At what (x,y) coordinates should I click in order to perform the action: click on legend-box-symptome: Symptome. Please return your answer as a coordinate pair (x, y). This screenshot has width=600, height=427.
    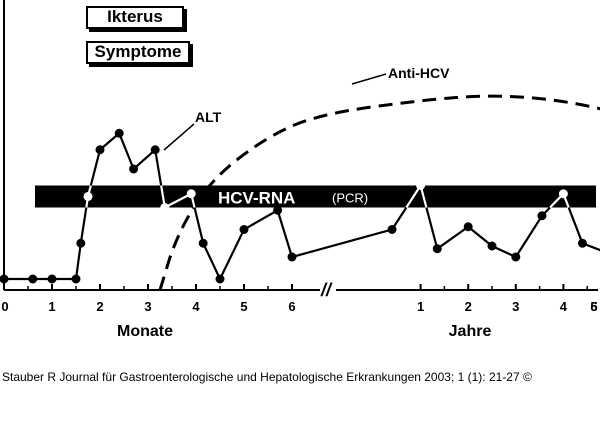
    Looking at the image, I should click on (138, 52).